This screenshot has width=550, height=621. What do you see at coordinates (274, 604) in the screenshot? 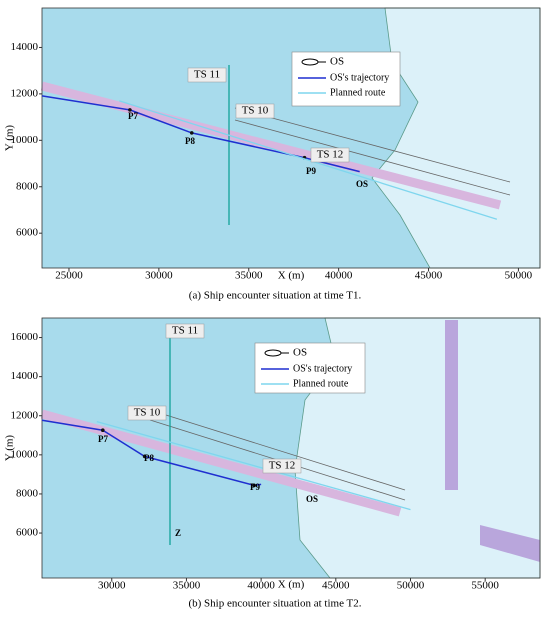
I see `caption: (b) Ship encounter situation at time T2.` at bounding box center [274, 604].